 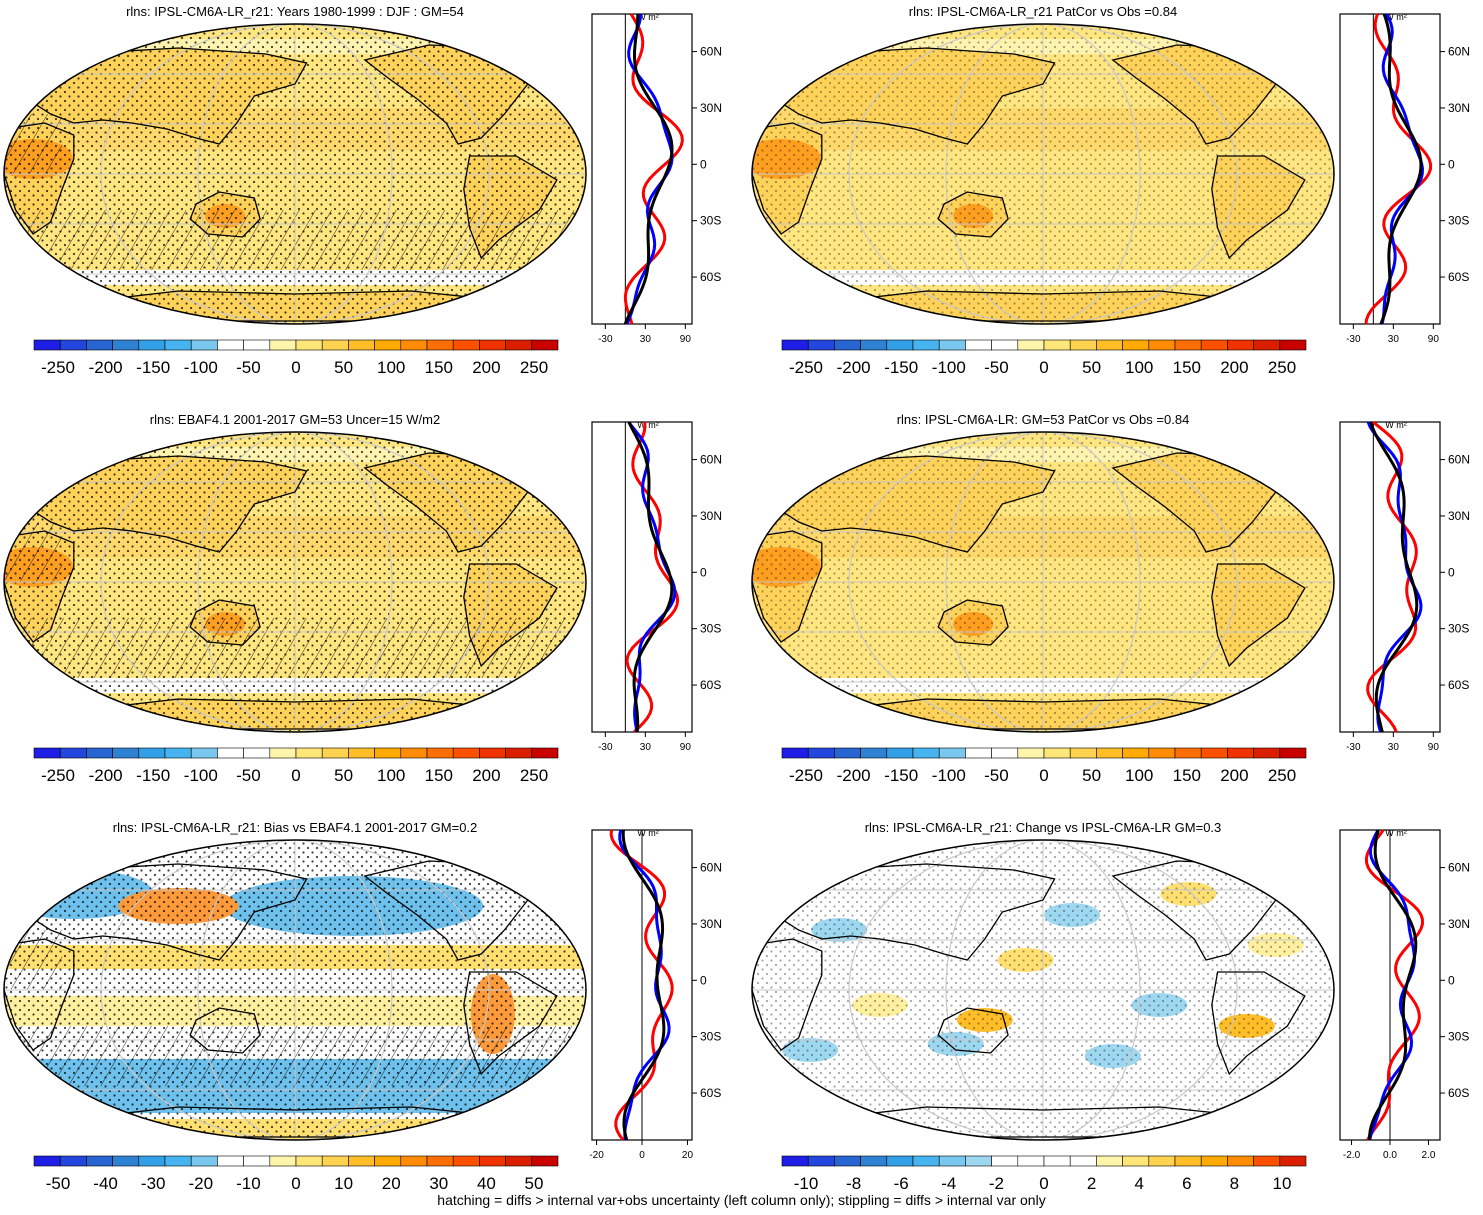 What do you see at coordinates (646, 747) in the screenshot?
I see `profile-x-tick-label: 30` at bounding box center [646, 747].